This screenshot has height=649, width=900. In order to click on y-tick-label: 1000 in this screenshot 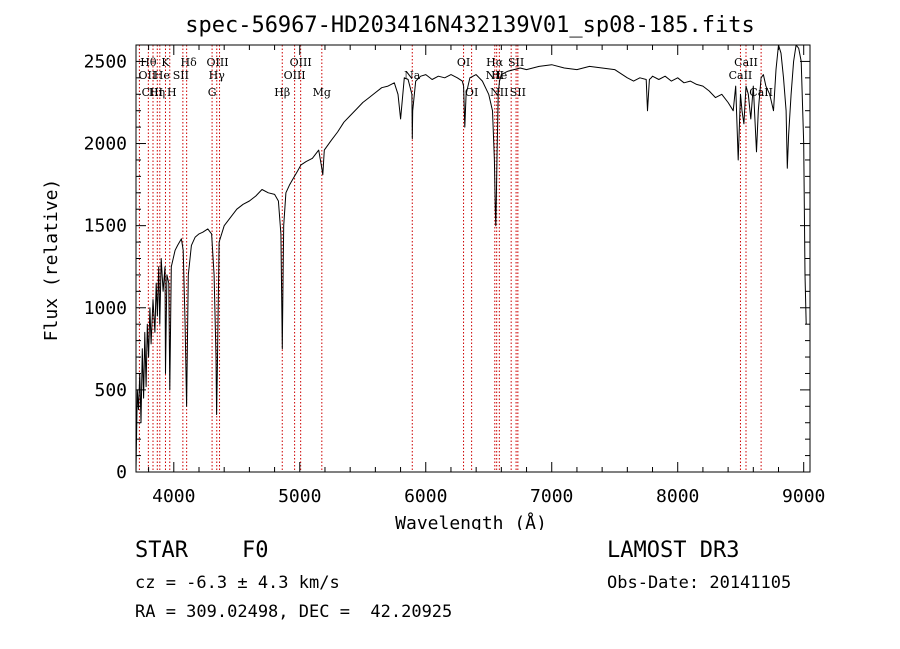, I will do `click(105, 308)`.